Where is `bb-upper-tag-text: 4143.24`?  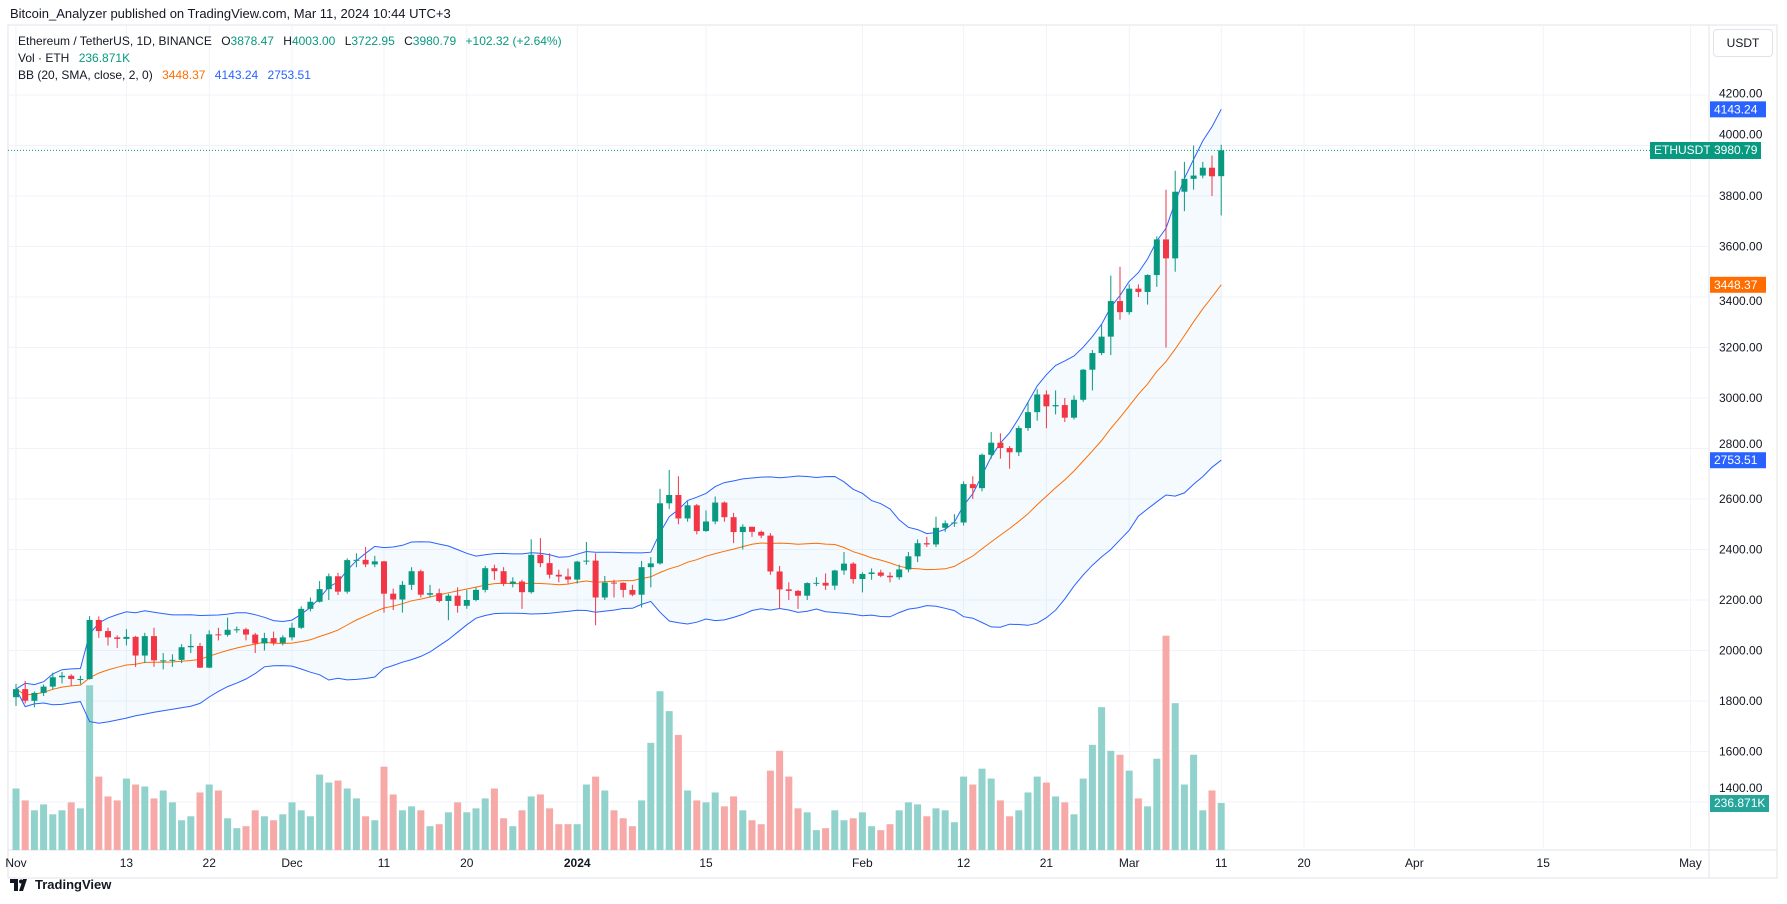
bb-upper-tag-text: 4143.24 is located at coordinates (1736, 109).